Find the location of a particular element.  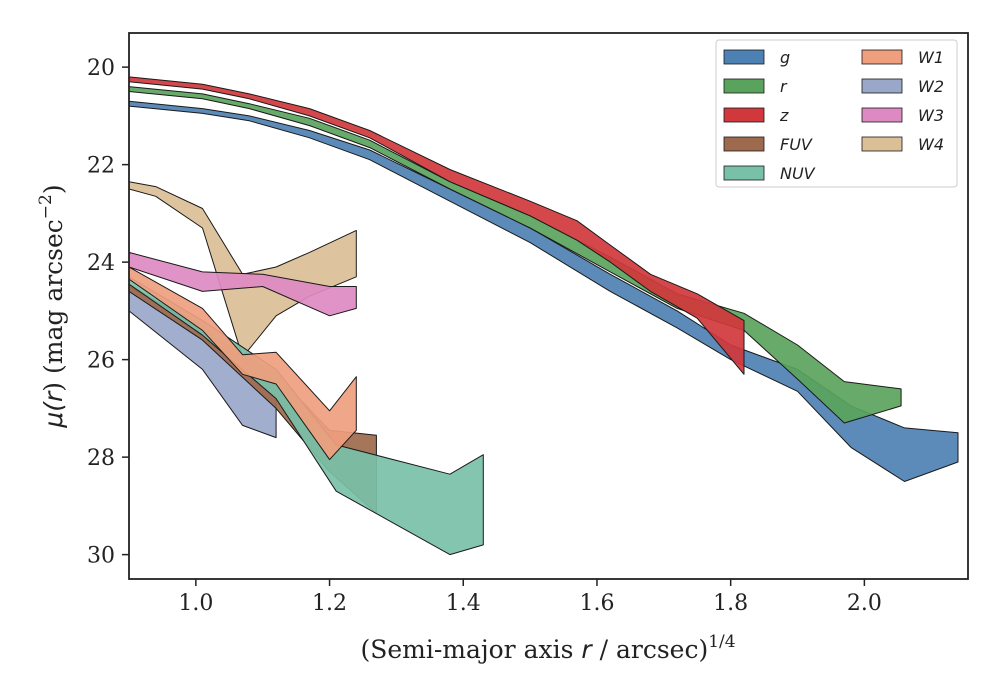

legend-label-w4: W4 is located at coordinates (931, 144).